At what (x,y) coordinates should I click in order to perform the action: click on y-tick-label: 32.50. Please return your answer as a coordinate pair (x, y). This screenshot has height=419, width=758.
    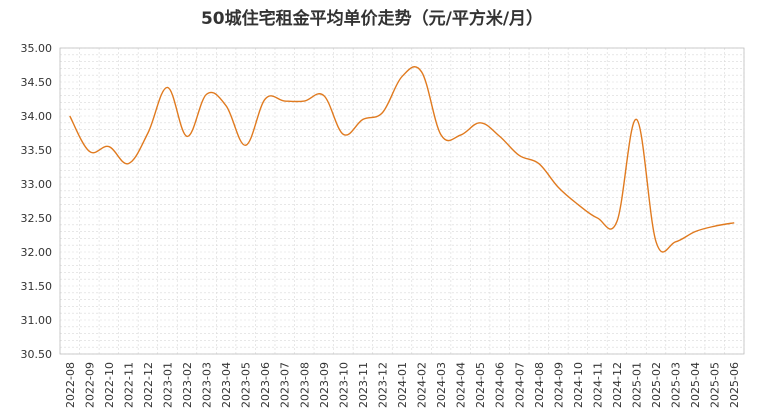
    Looking at the image, I should click on (37, 218).